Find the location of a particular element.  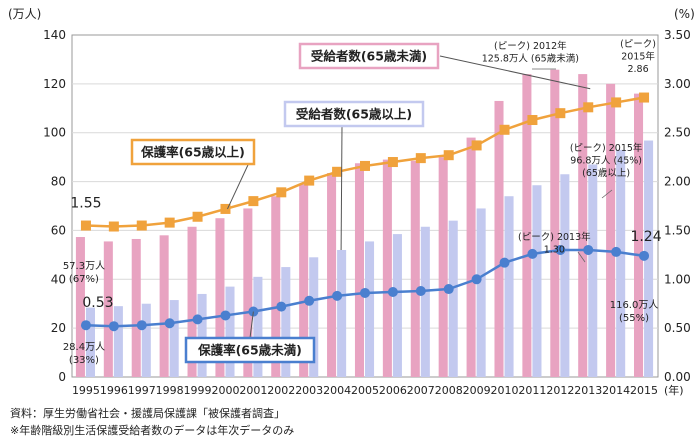

annotation-peak-2012-under65: (ピーク) 2012年 is located at coordinates (530, 46).